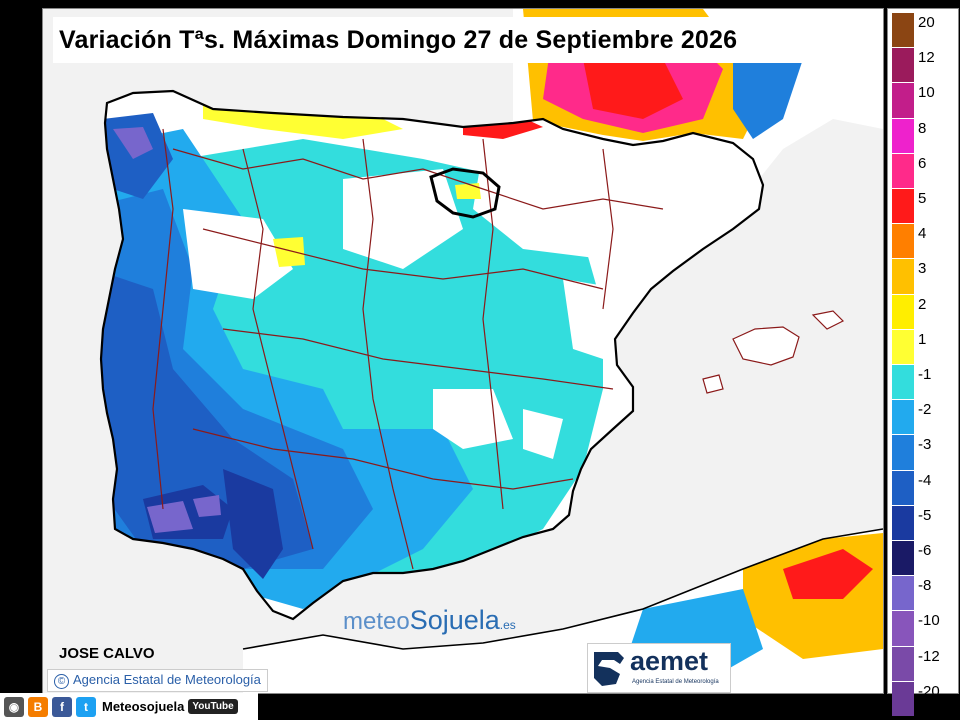 This screenshot has width=960, height=720. I want to click on balearic-islands, so click(766, 346).